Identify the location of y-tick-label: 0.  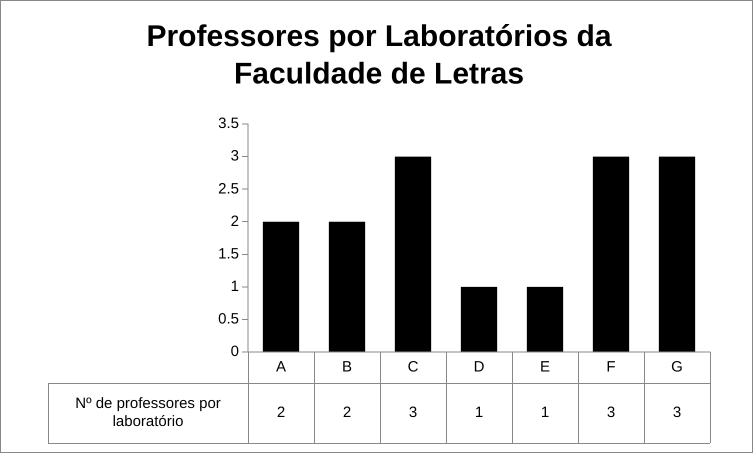
(234, 351).